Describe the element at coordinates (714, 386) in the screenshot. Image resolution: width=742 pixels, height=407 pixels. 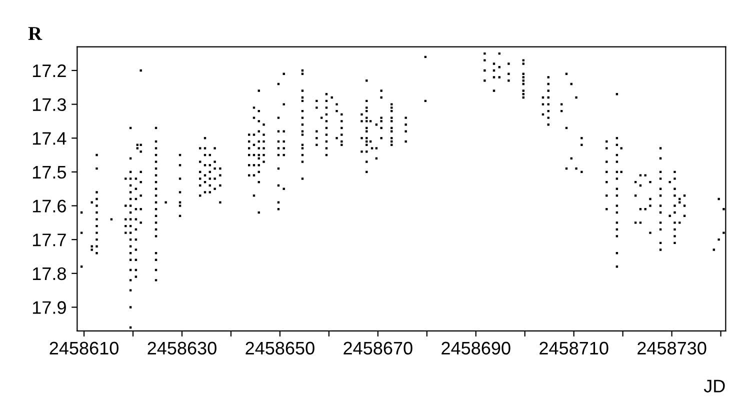
I see `x-axis-title: JD` at that location.